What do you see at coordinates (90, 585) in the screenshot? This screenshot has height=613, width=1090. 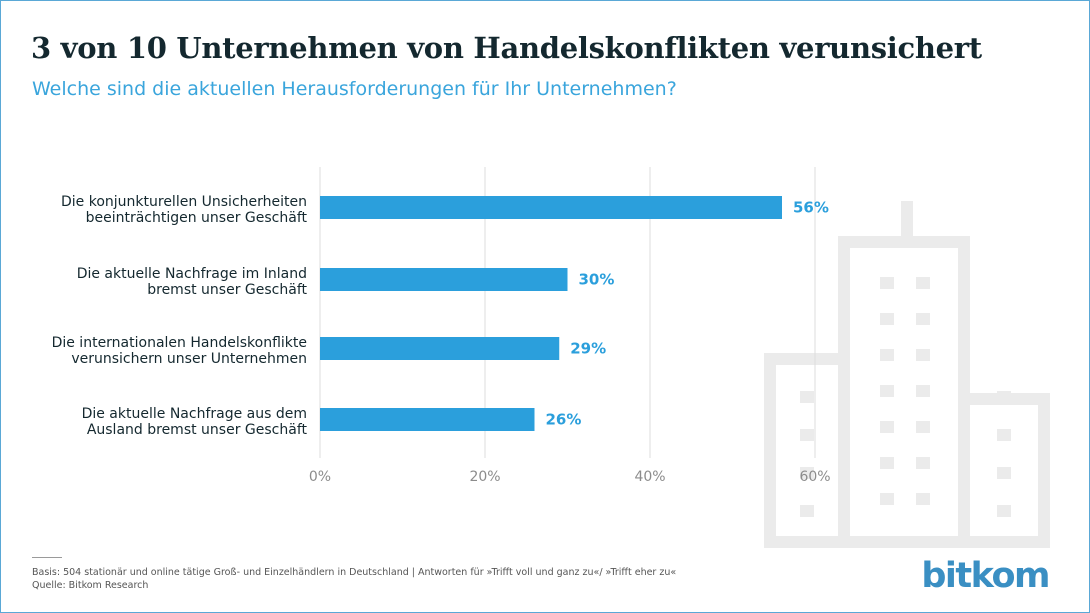 I see `footer-source: Quelle: Bitkom Research` at bounding box center [90, 585].